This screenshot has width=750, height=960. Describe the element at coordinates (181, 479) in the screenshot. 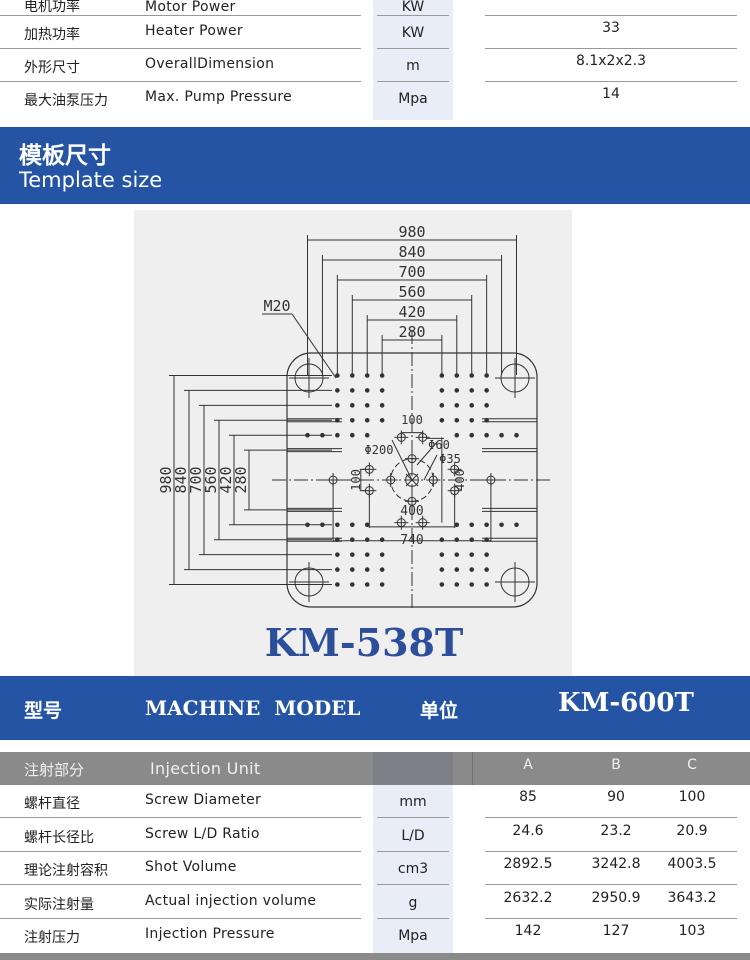

I see `left-dimension-label: 840` at that location.